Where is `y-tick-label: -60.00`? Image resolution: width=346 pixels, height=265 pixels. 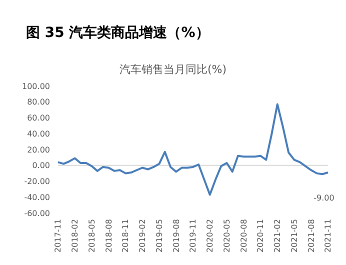
y-tick-label: -60.00 is located at coordinates (37, 213).